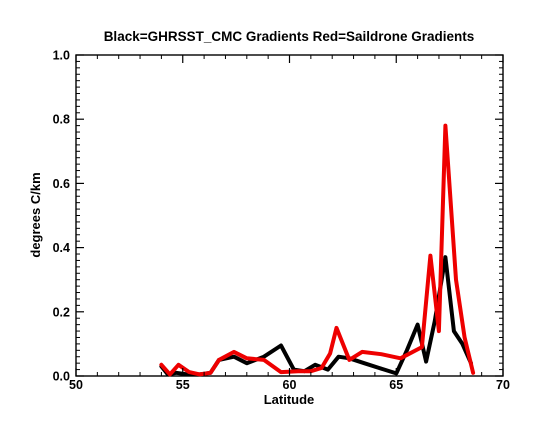  What do you see at coordinates (61, 184) in the screenshot?
I see `y-tick-label: 0.6` at bounding box center [61, 184].